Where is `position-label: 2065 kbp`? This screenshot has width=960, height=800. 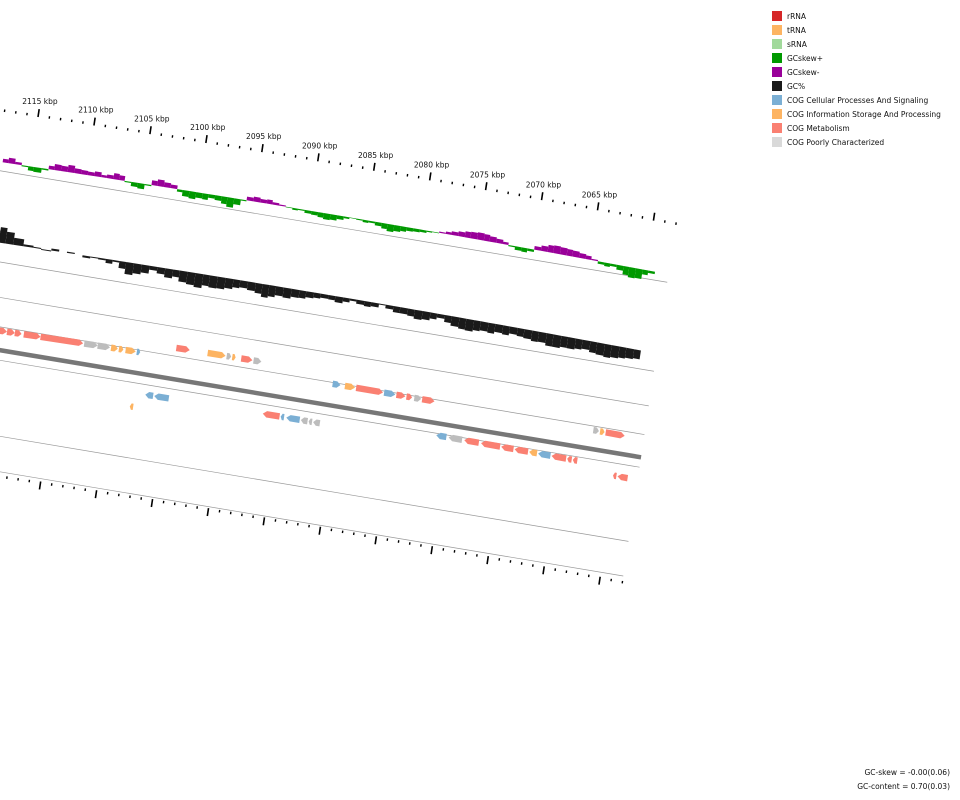
position-label: 2065 kbp is located at coordinates (600, 194).